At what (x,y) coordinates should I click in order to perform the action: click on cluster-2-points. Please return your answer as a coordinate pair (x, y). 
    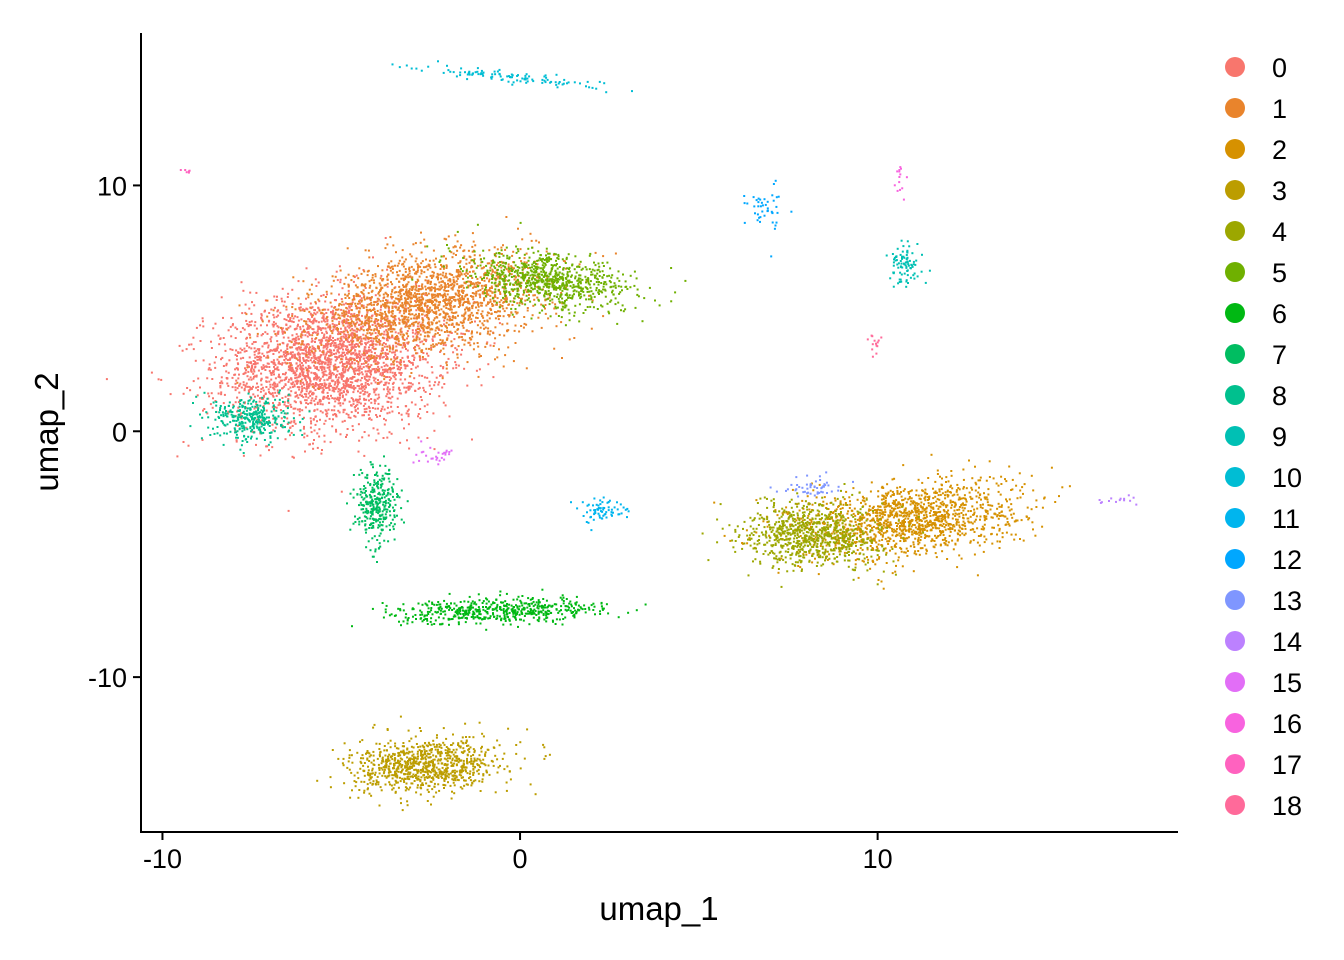
    Looking at the image, I should click on (892, 521).